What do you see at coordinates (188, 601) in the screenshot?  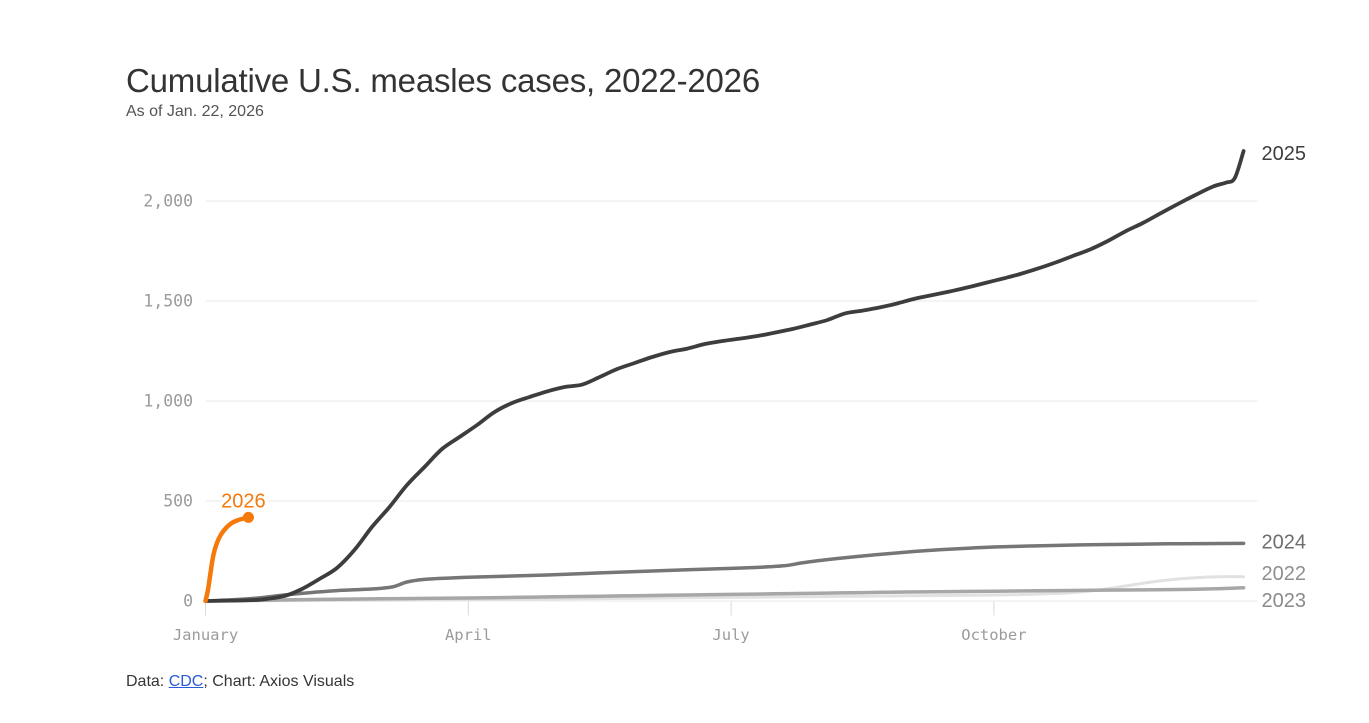 I see `y-axis-label: 0` at bounding box center [188, 601].